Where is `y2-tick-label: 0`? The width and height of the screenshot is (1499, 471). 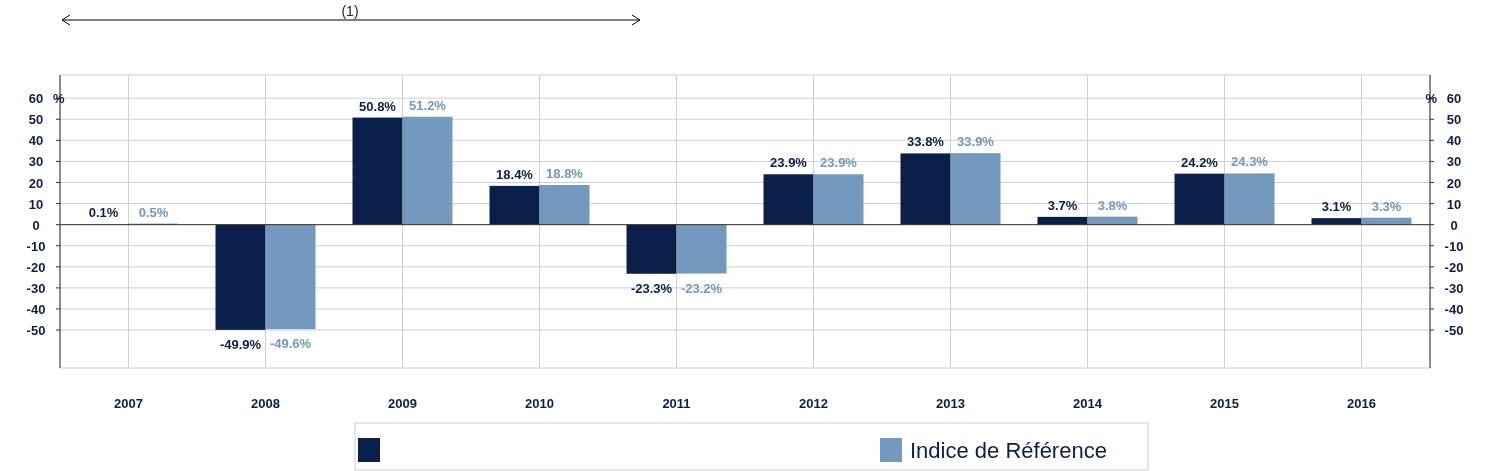 y2-tick-label: 0 is located at coordinates (1454, 225).